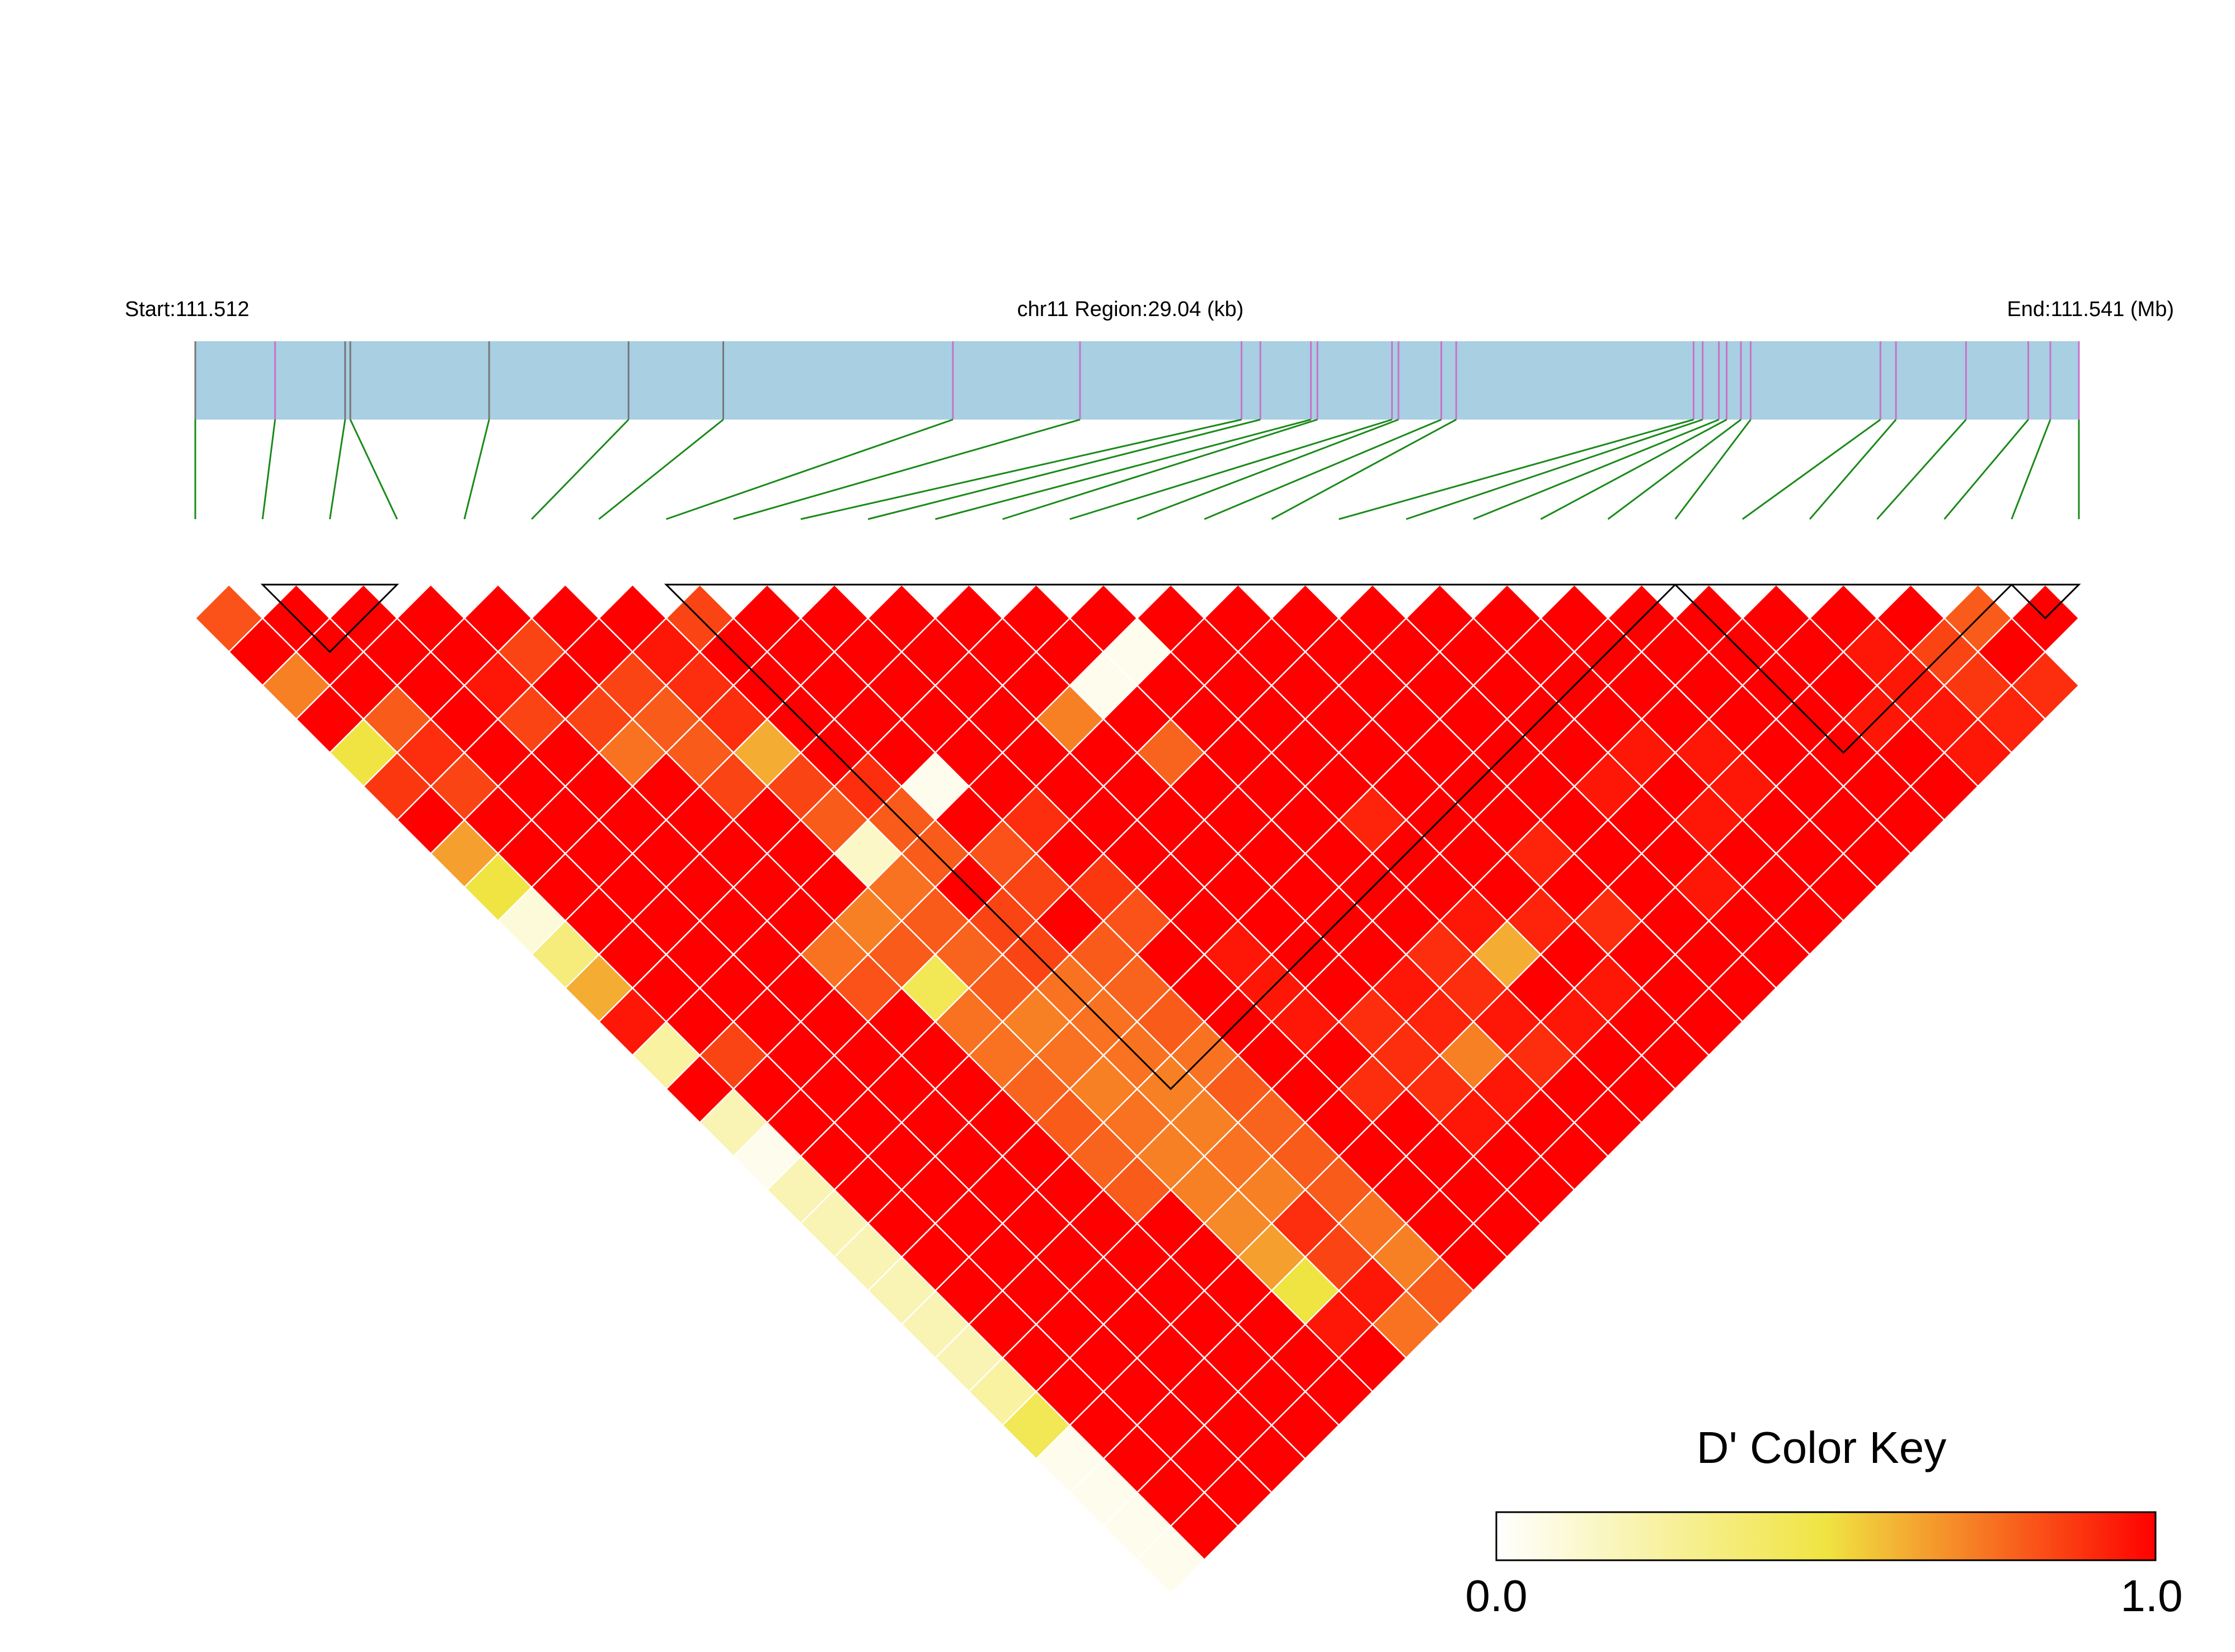 The height and width of the screenshot is (1652, 2235). Describe the element at coordinates (1170, 1559) in the screenshot. I see `ld-cell` at that location.